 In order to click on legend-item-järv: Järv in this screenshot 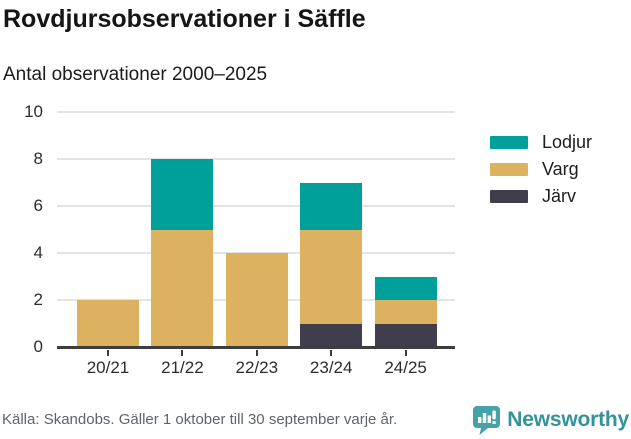, I will do `click(541, 196)`.